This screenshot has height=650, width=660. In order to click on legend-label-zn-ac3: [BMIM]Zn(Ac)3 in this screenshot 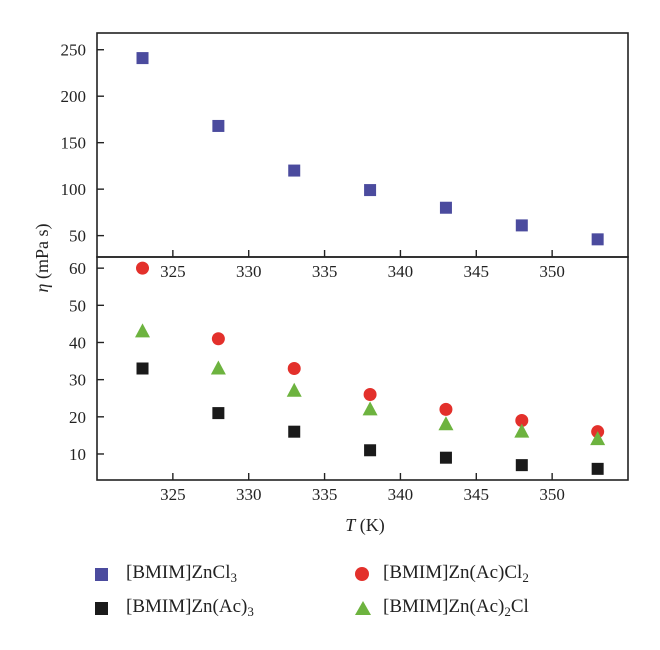, I will do `click(190, 607)`.